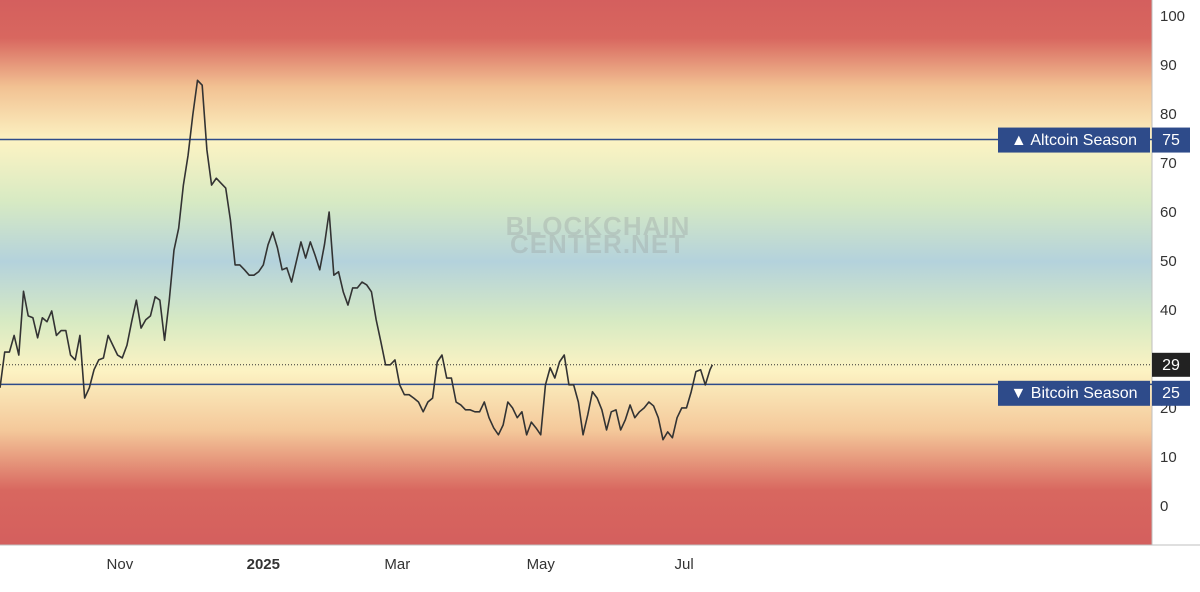 The height and width of the screenshot is (592, 1200). Describe the element at coordinates (263, 564) in the screenshot. I see `x-tick-label: 2025` at that location.